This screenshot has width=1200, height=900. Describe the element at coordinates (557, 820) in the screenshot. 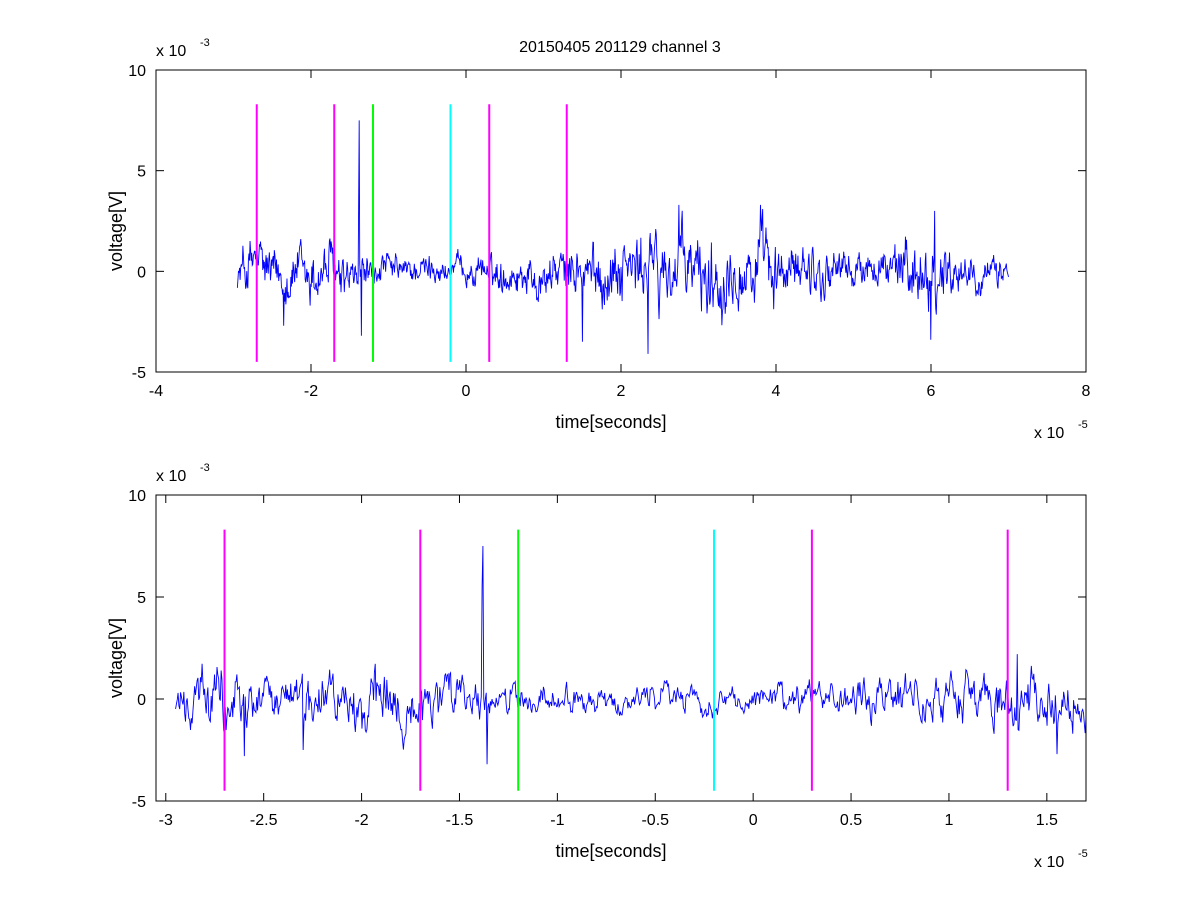

I see `x-tick-label: -1` at that location.